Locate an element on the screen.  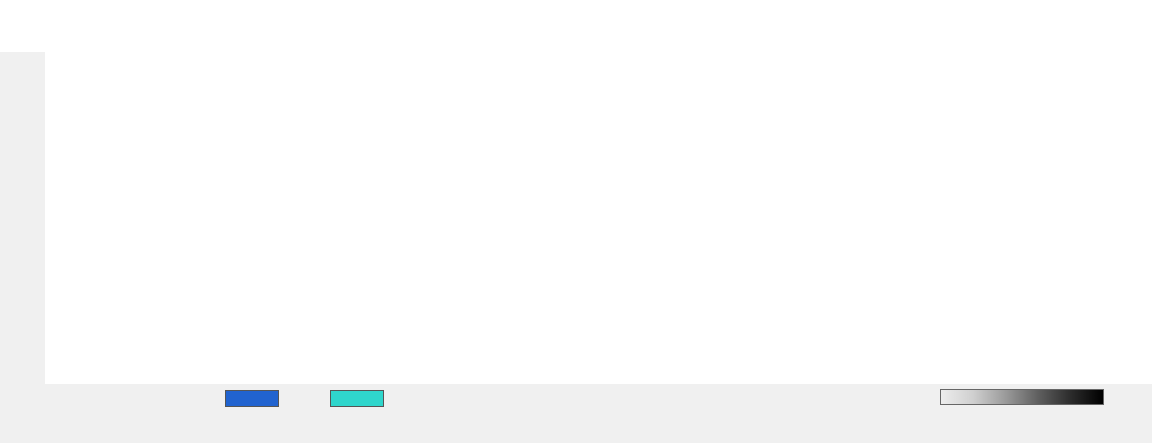
rain-legend-swatch is located at coordinates (252, 398).